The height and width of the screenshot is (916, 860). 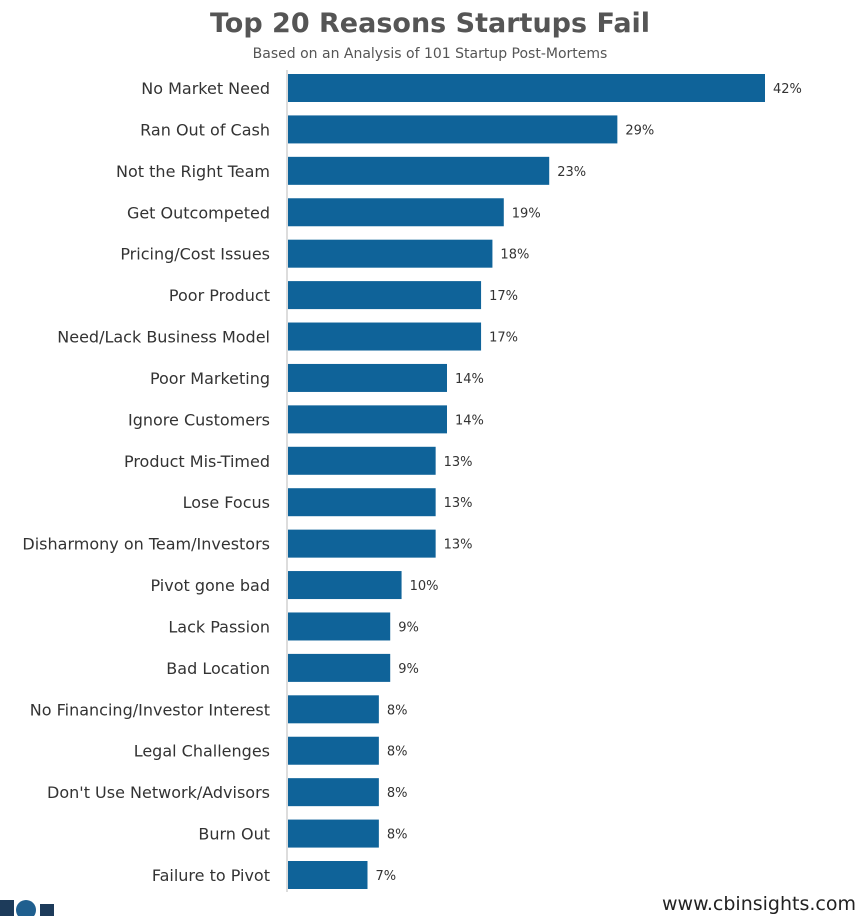 I want to click on cb-insights-logo, so click(x=27, y=908).